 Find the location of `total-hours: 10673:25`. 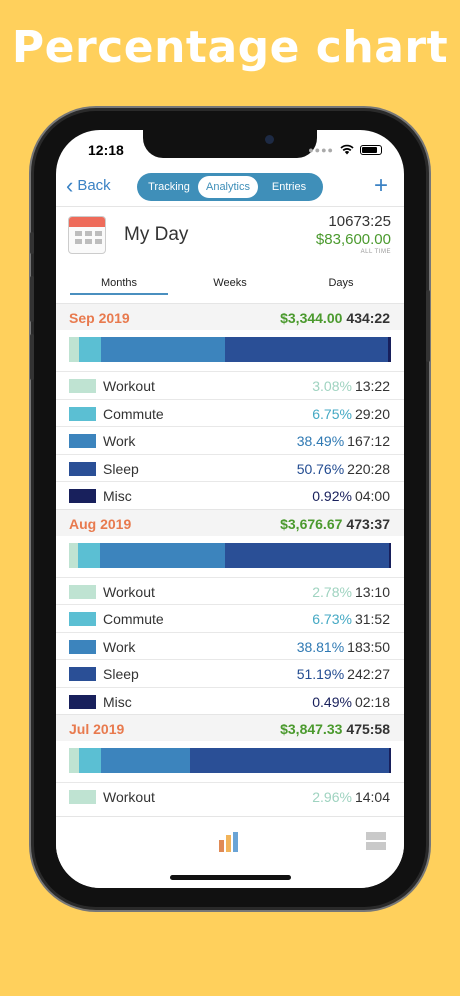

total-hours: 10673:25 is located at coordinates (359, 221).